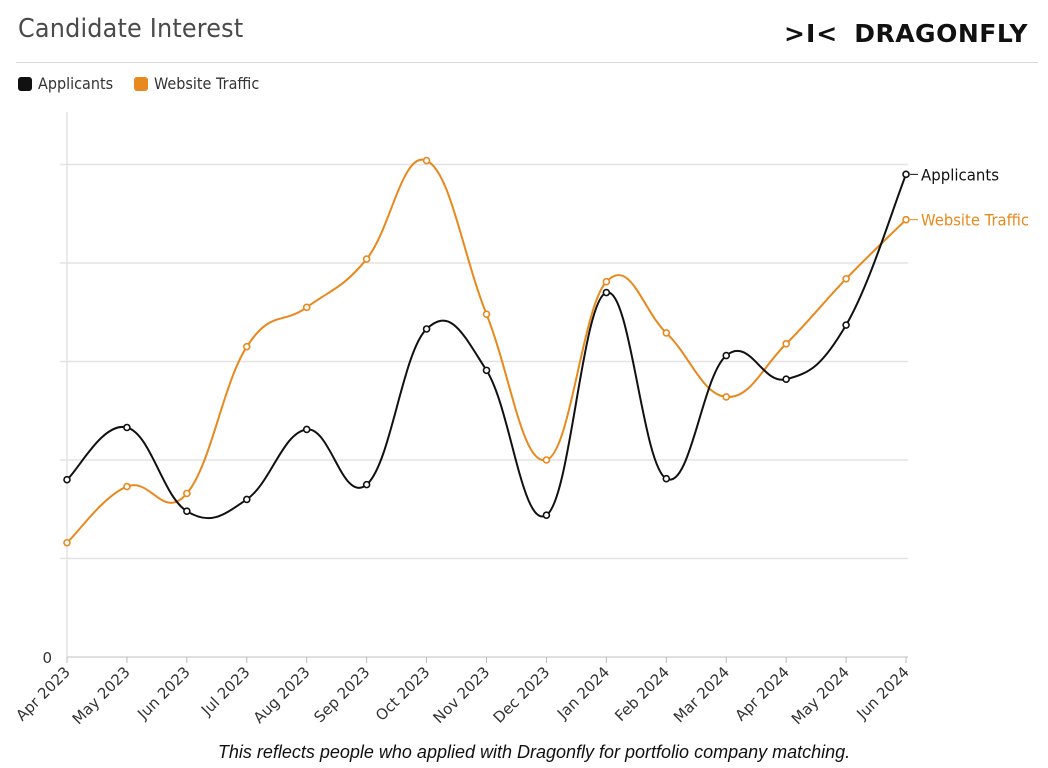 This screenshot has height=768, width=1048. I want to click on end-label-applicants: Applicants, so click(960, 174).